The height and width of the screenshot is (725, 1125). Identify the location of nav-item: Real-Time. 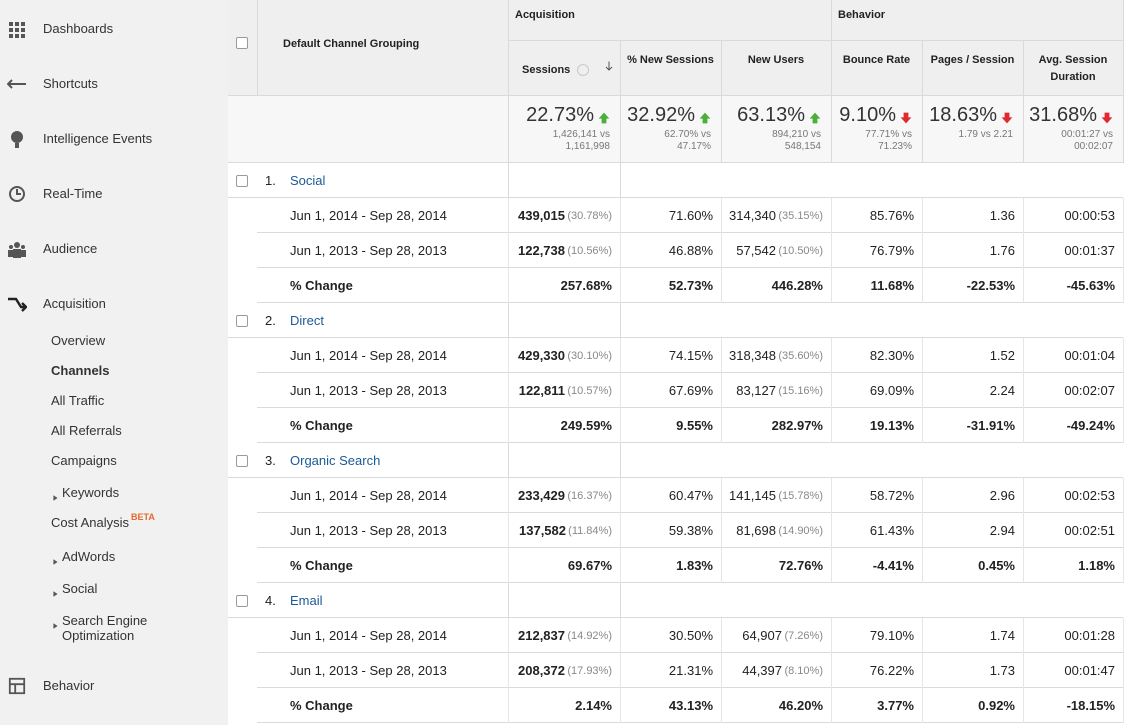
(73, 193).